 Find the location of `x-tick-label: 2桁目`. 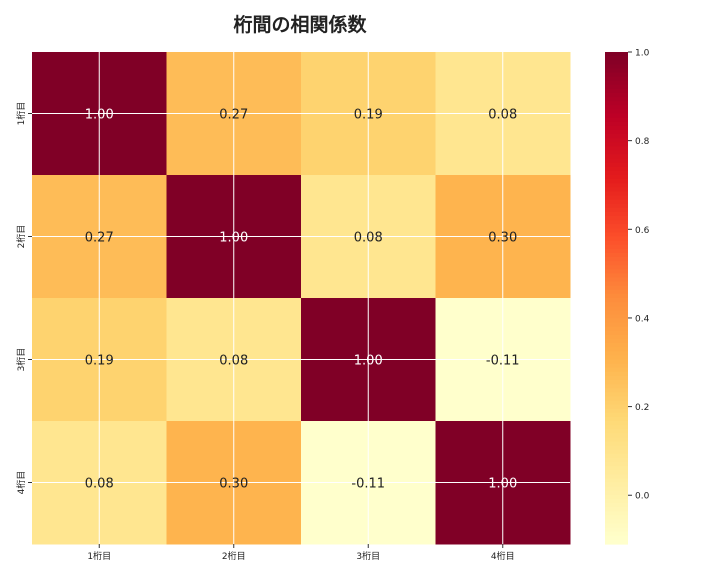

x-tick-label: 2桁目 is located at coordinates (234, 556).